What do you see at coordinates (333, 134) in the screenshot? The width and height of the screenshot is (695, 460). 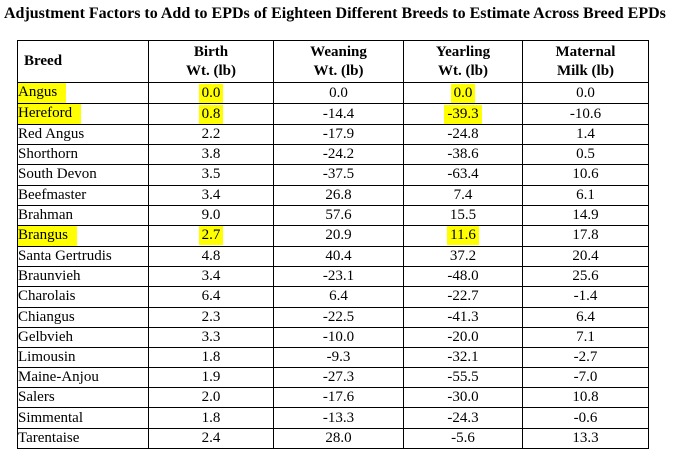 I see `table-row: Red Angus 2.2 -17.9 -24.8 1.4` at bounding box center [333, 134].